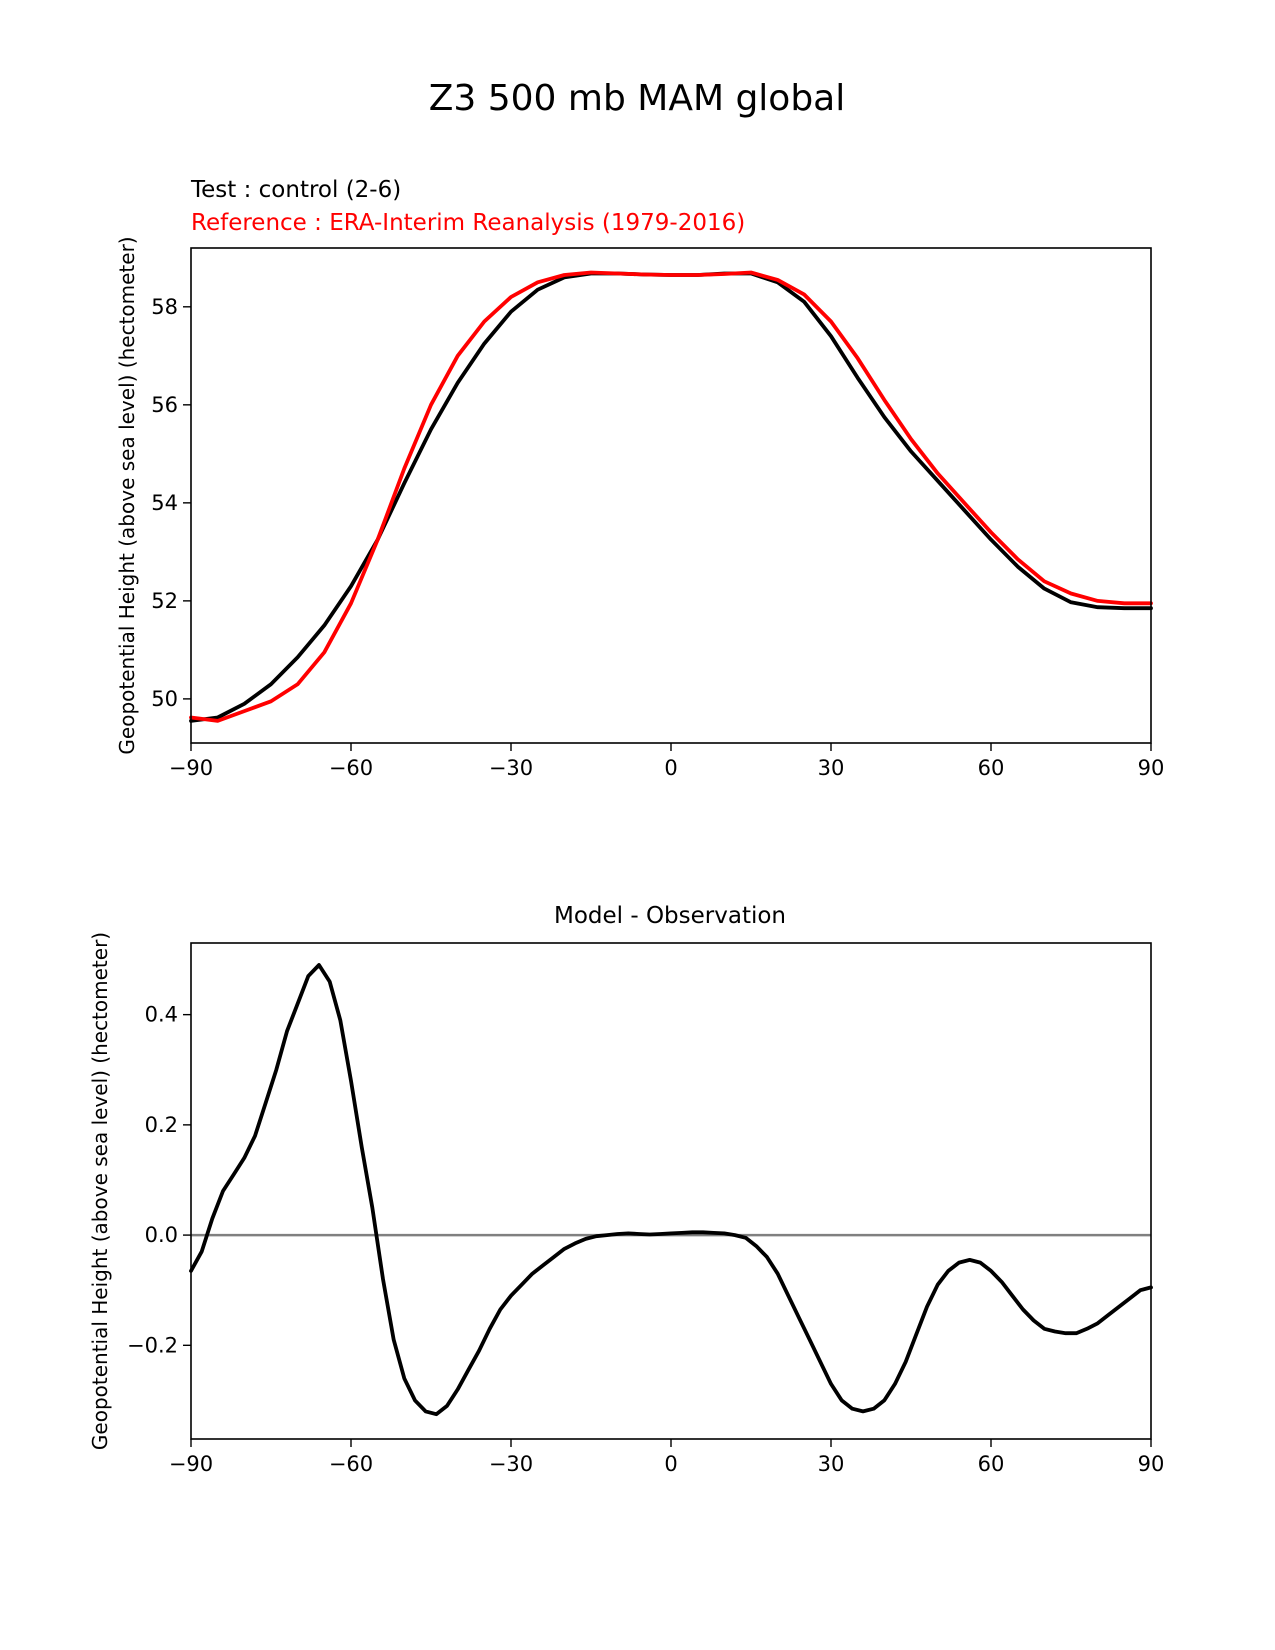 This screenshot has height=1650, width=1275. Describe the element at coordinates (164, 601) in the screenshot. I see `y-tick-label: 52` at that location.